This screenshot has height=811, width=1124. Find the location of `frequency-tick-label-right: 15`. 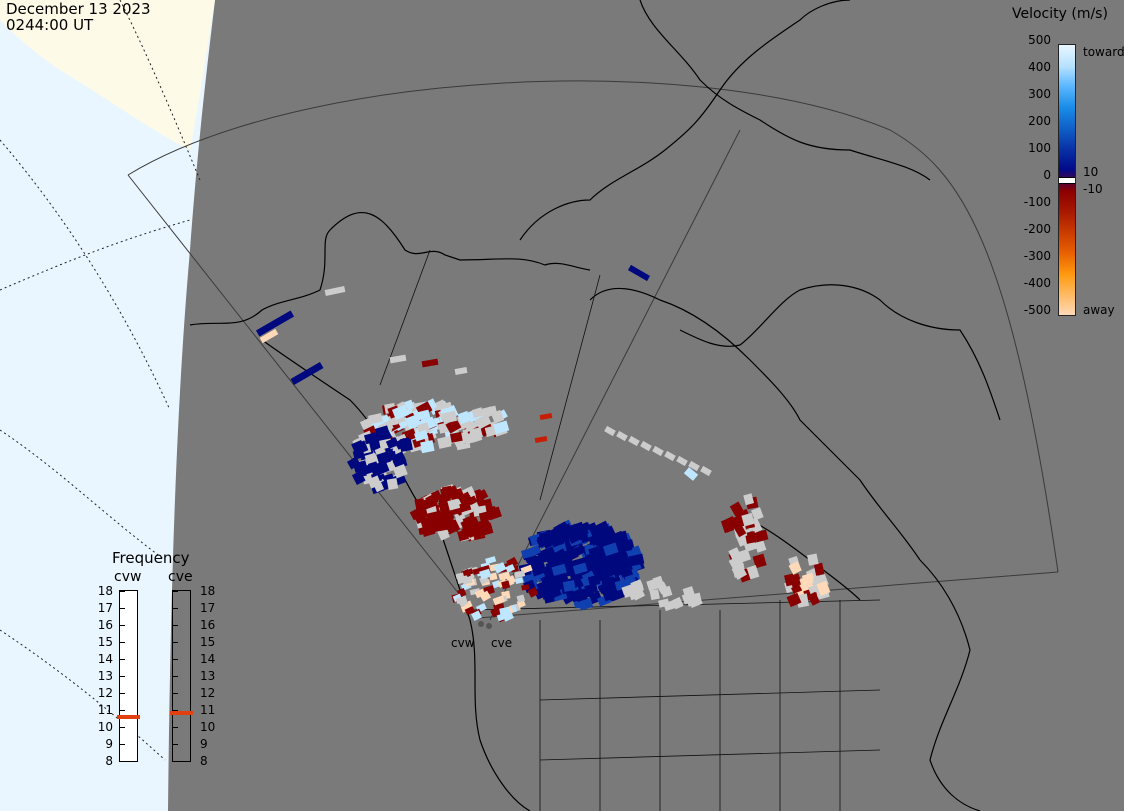

frequency-tick-label-right: 15 is located at coordinates (208, 642).